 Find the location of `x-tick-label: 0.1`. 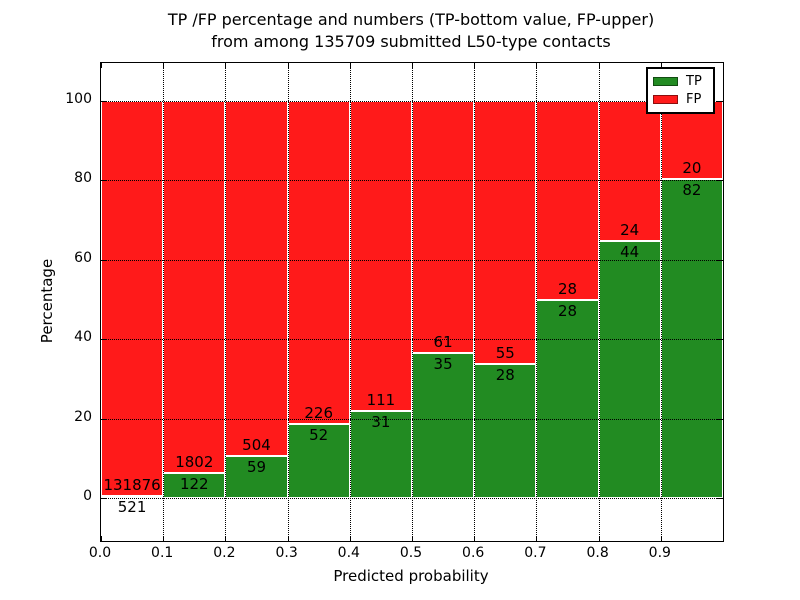

x-tick-label: 0.1 is located at coordinates (162, 553).